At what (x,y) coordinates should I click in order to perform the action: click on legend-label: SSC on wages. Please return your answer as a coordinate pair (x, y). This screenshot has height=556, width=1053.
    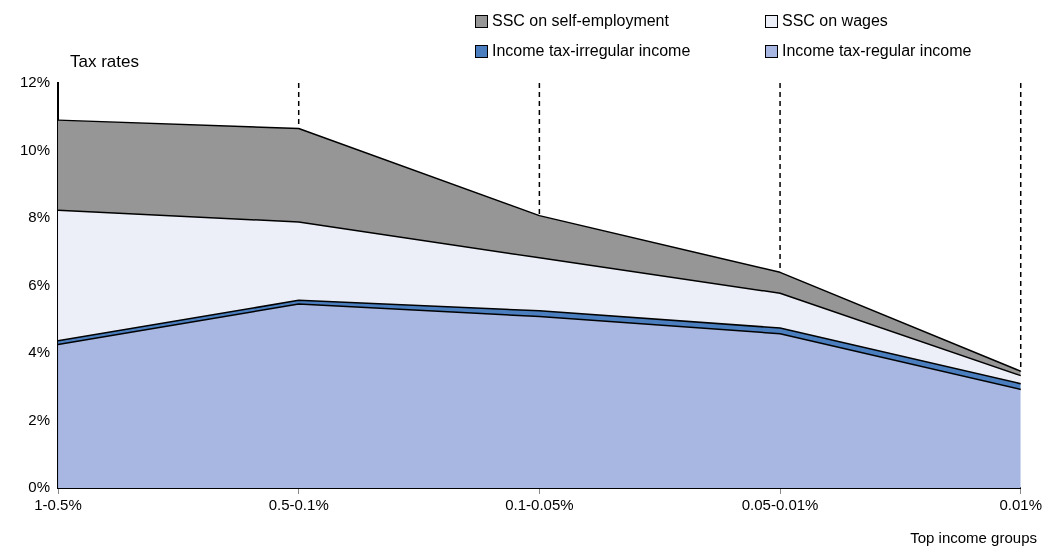
    Looking at the image, I should click on (835, 21).